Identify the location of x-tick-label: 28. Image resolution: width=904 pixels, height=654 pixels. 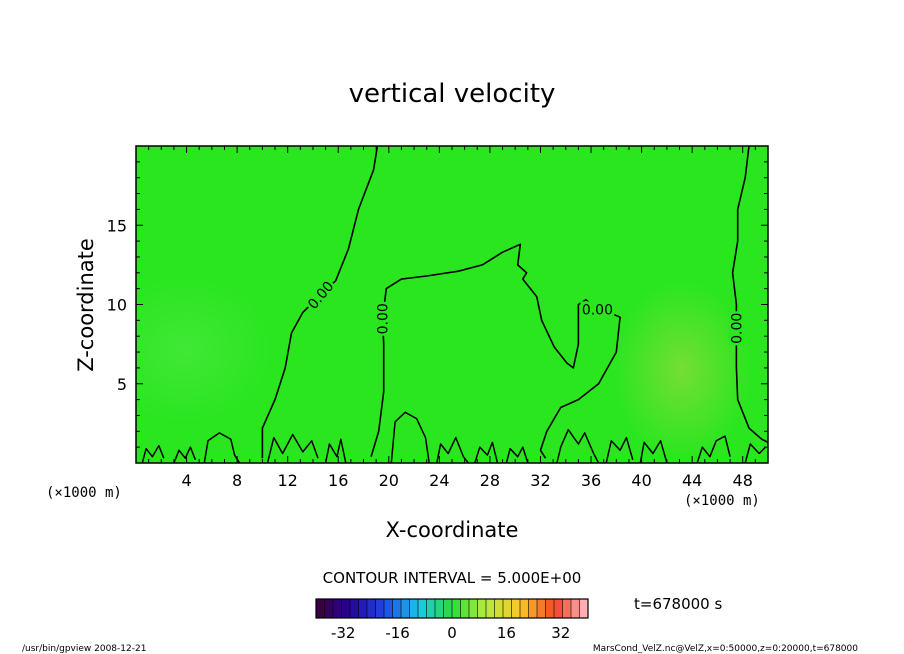
(490, 480).